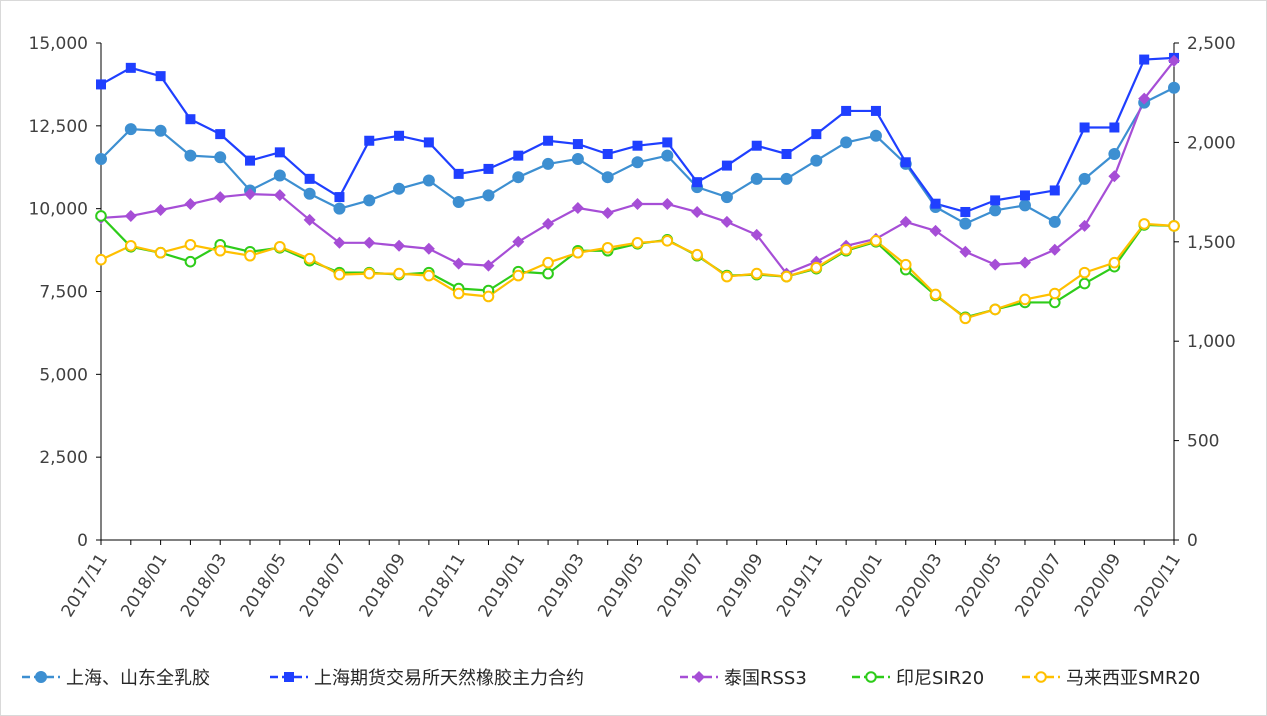 The image size is (1267, 716). Describe the element at coordinates (765, 678) in the screenshot. I see `legend-label: 泰国RSS3` at that location.